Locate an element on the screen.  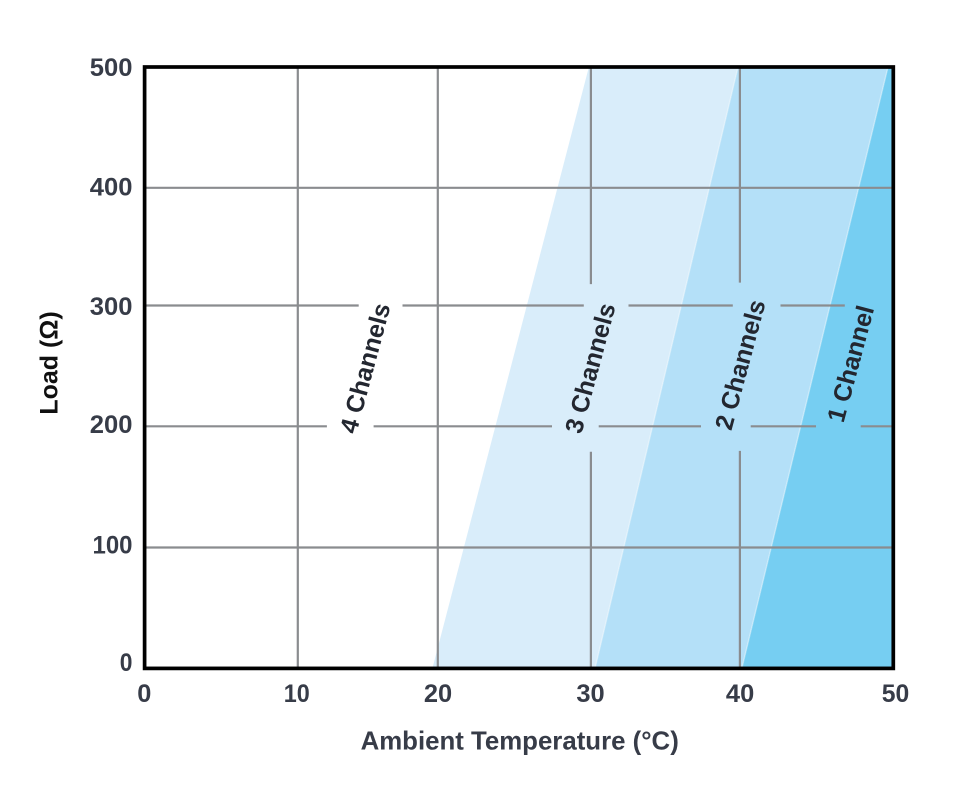
svg-text: Ambient Temperature (°C) is located at coordinates (520, 741).